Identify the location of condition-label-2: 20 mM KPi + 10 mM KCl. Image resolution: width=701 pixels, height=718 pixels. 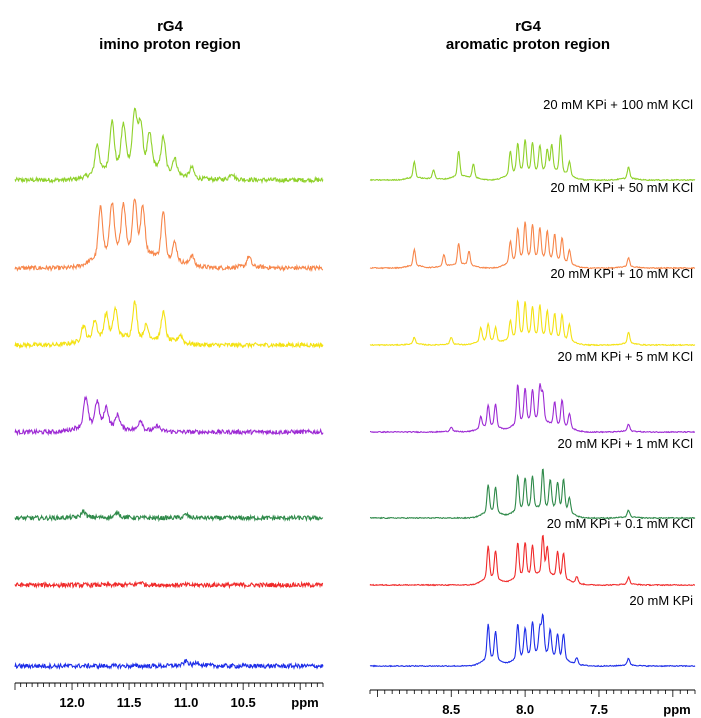
(621, 273).